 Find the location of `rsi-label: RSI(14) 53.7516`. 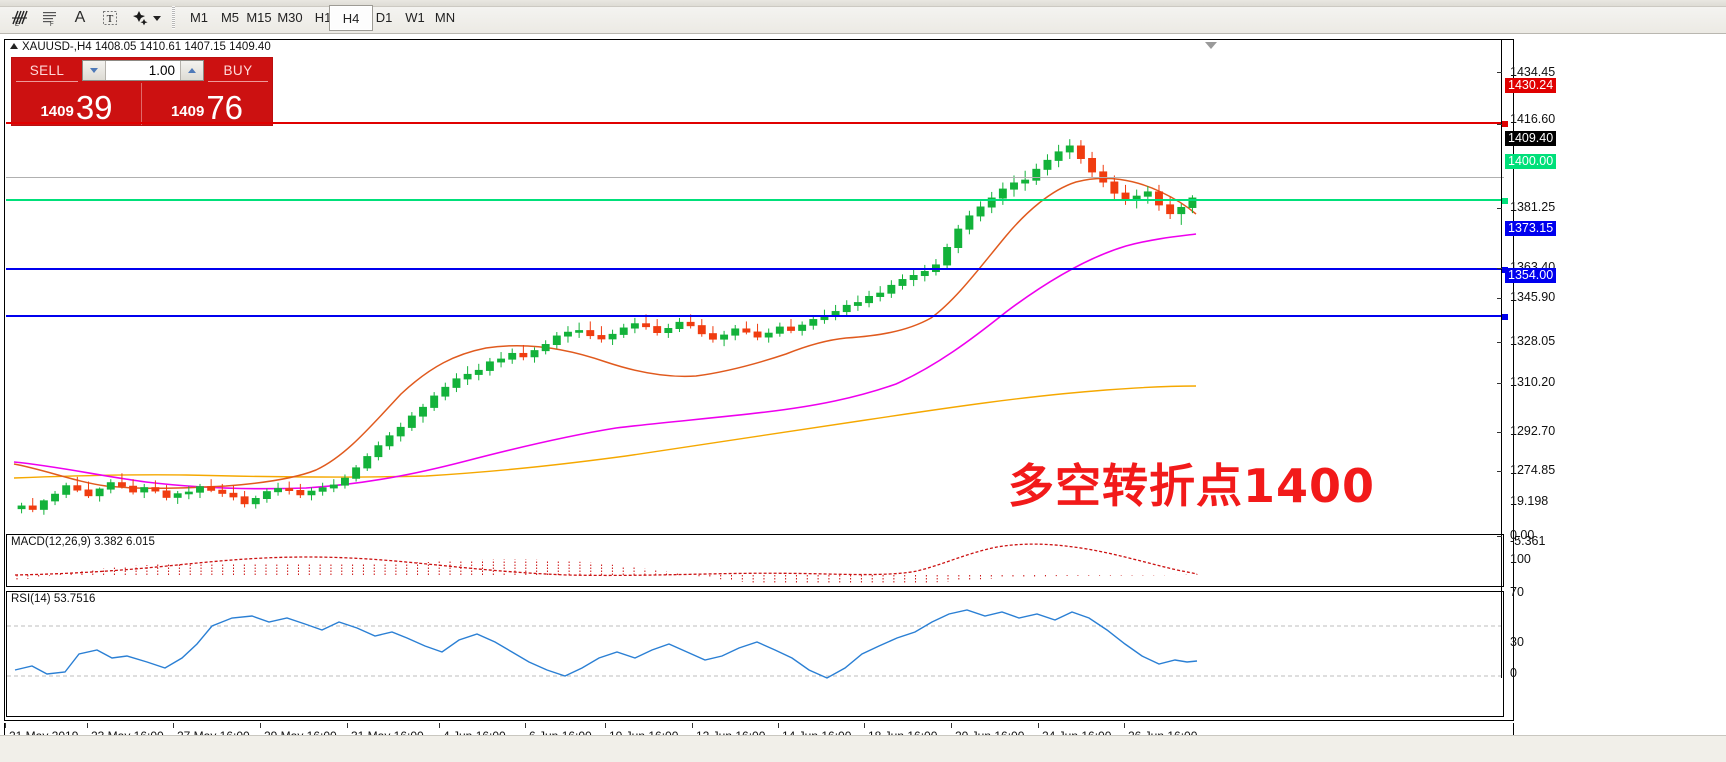

rsi-label: RSI(14) 53.7516 is located at coordinates (53, 599).